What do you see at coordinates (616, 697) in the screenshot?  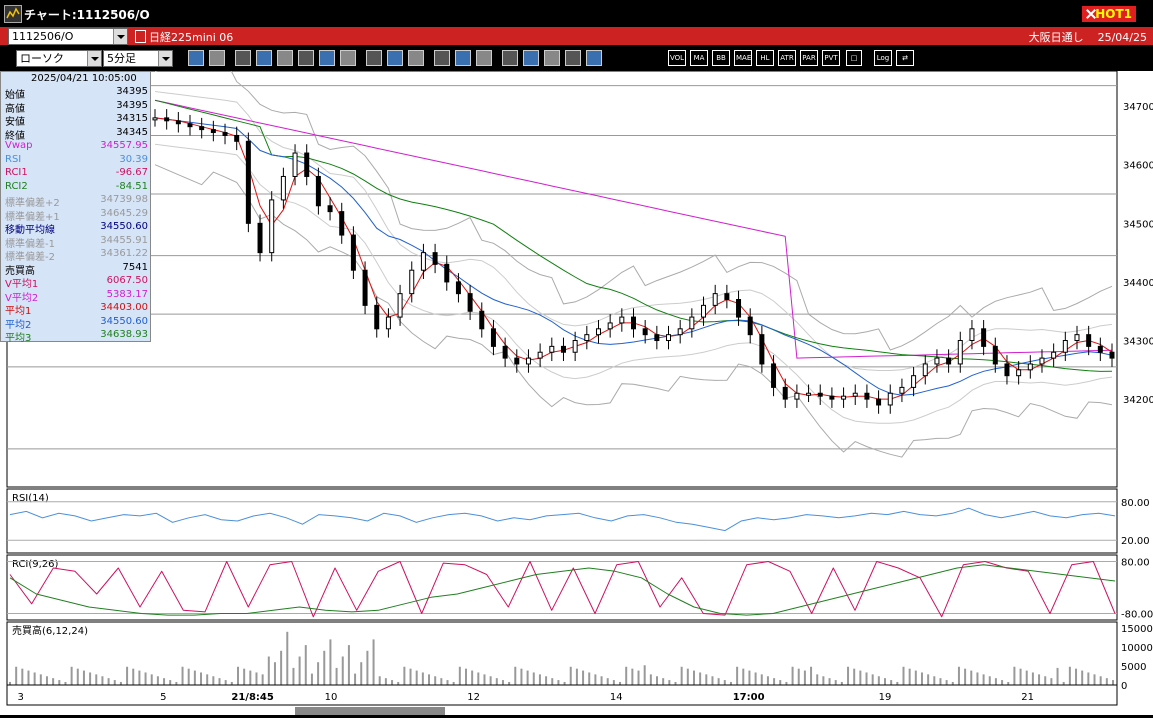 I see `x-tick-label: 14` at bounding box center [616, 697].